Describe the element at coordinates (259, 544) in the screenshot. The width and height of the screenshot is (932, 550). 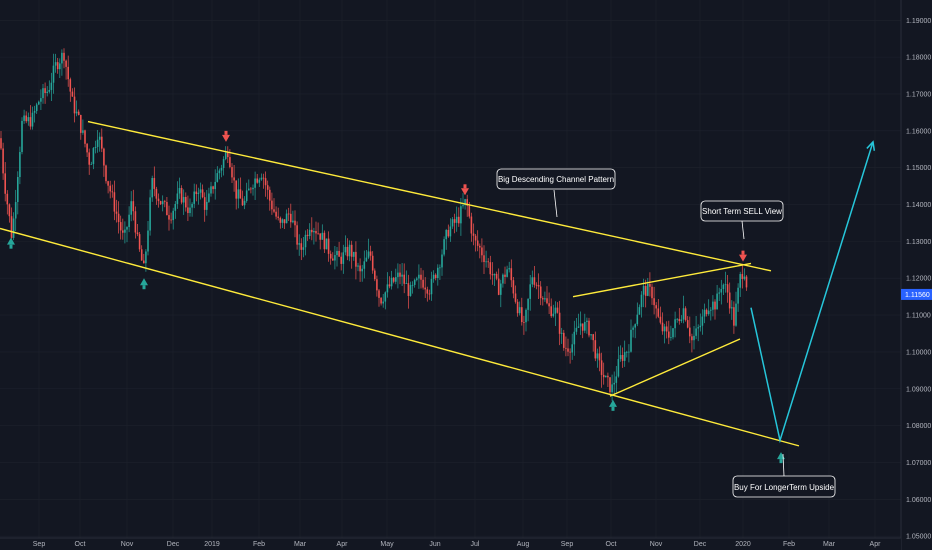
I see `time-tick-label: Feb` at that location.